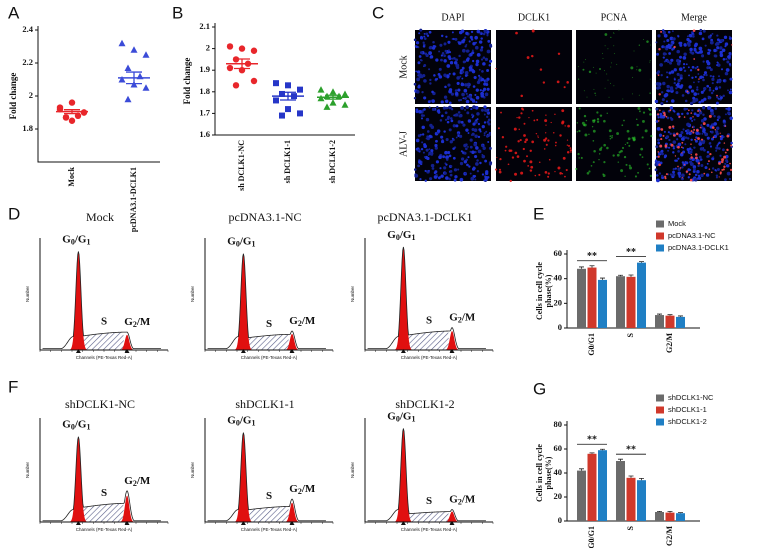  I want to click on dot, so click(282, 93).